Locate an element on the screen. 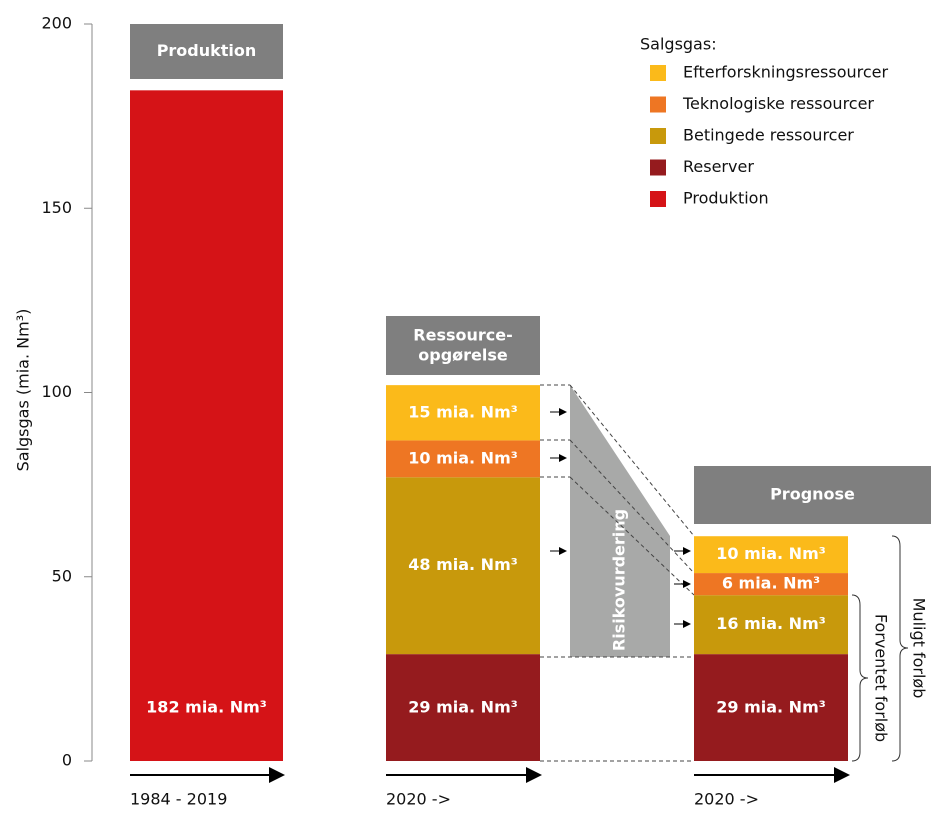 The width and height of the screenshot is (931, 814). value-label: 15 mia. Nm³ is located at coordinates (463, 411).